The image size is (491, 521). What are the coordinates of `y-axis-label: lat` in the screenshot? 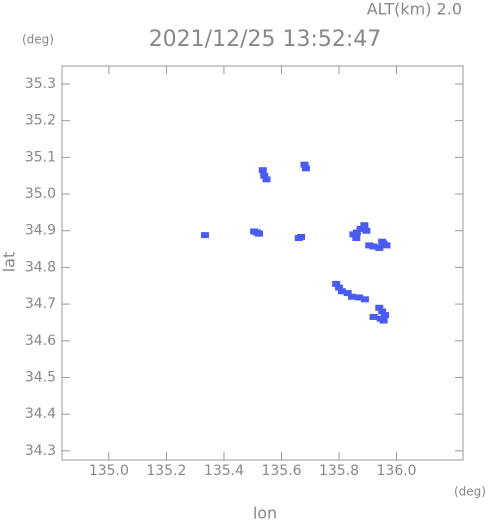 It's located at (9, 262).